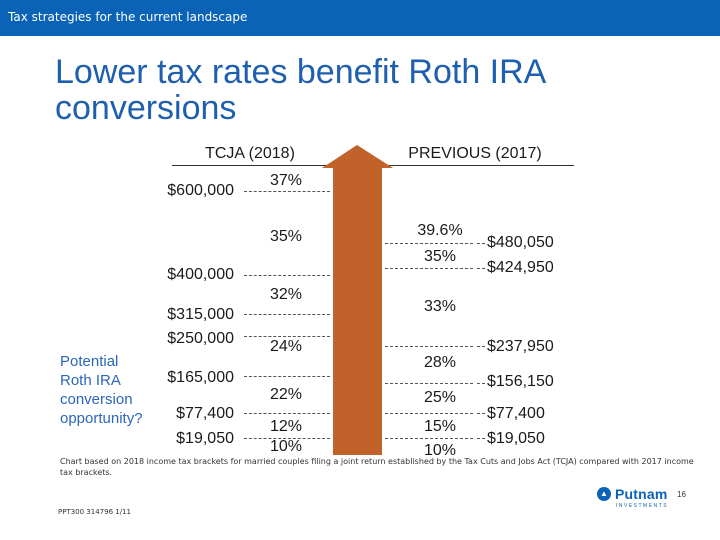 This screenshot has height=540, width=720. I want to click on logo-subtext: INVESTMENTS, so click(642, 506).